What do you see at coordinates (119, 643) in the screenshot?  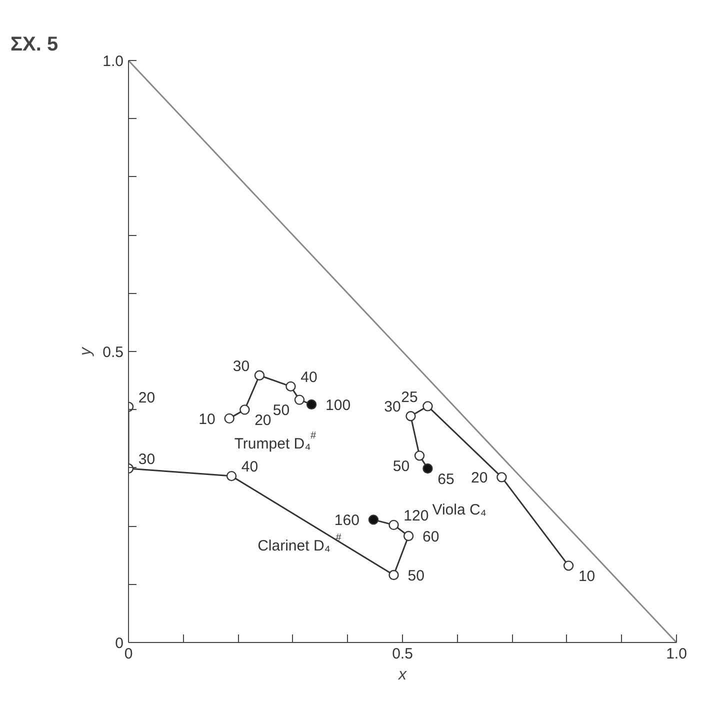 I see `y-tick-label: 0` at bounding box center [119, 643].